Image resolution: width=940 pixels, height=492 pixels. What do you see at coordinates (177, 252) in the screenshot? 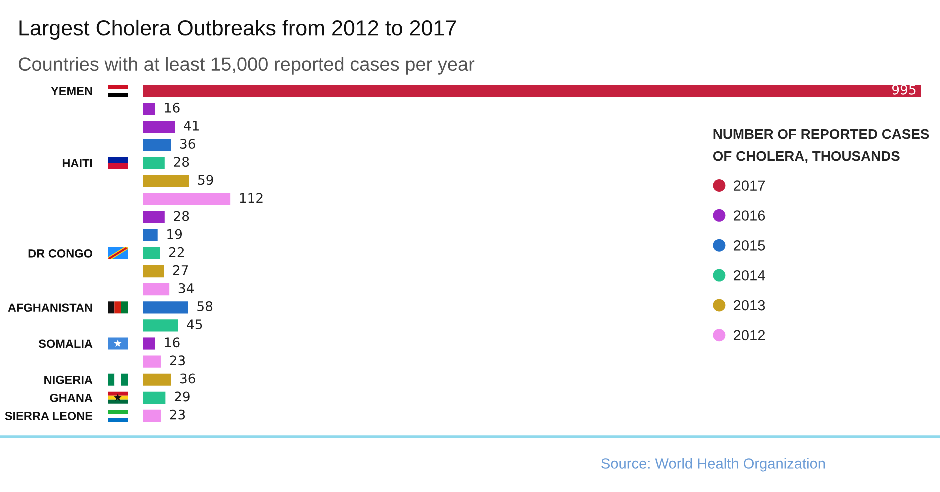
I see `data-label: 22` at bounding box center [177, 252].